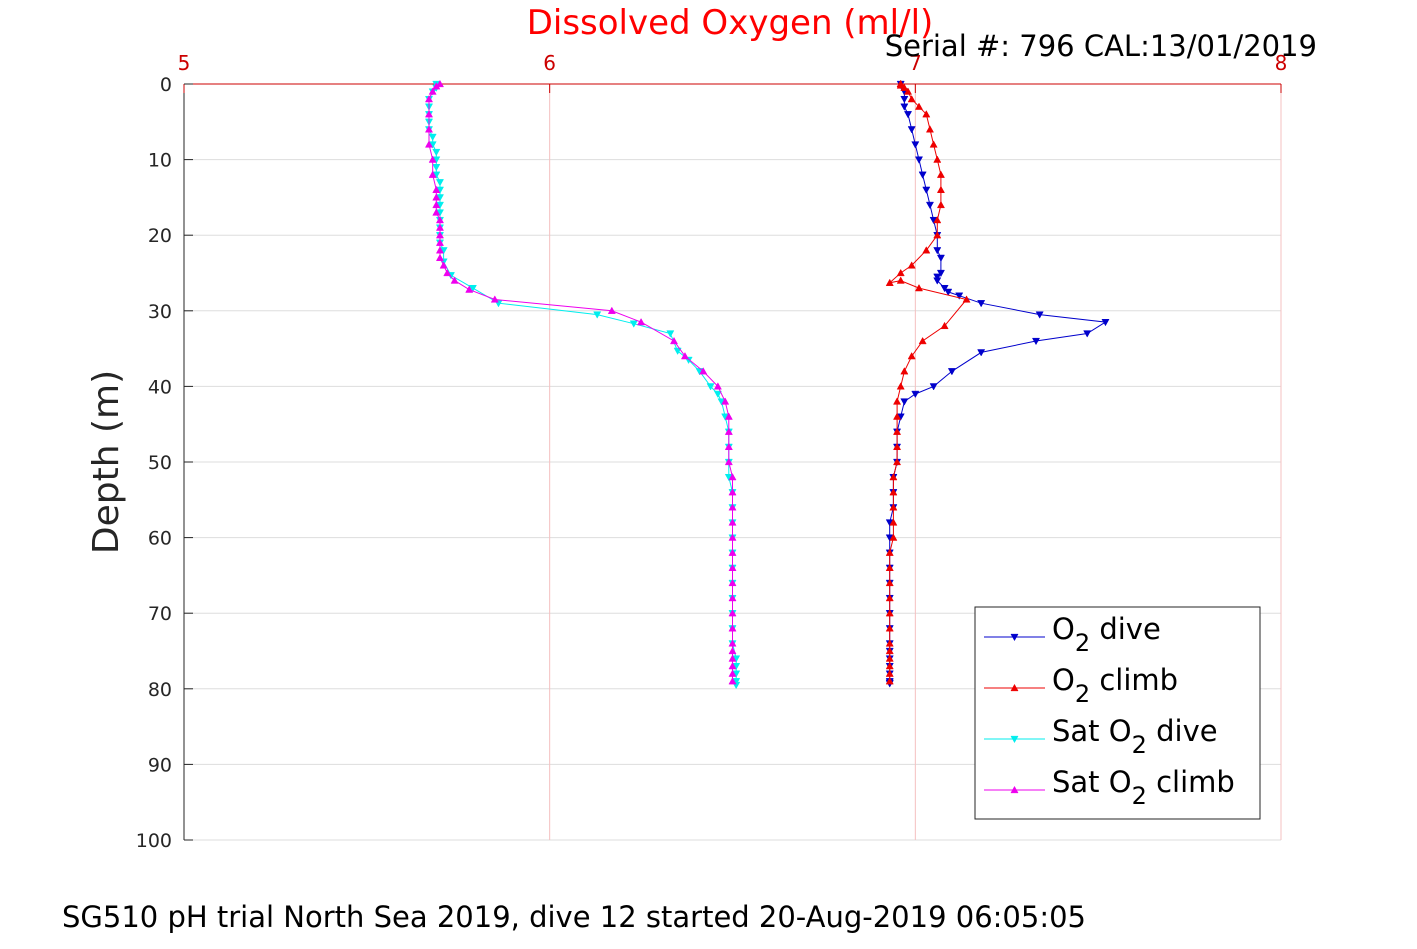 The height and width of the screenshot is (949, 1417). What do you see at coordinates (184, 63) in the screenshot?
I see `x-tick-label: 5` at bounding box center [184, 63].